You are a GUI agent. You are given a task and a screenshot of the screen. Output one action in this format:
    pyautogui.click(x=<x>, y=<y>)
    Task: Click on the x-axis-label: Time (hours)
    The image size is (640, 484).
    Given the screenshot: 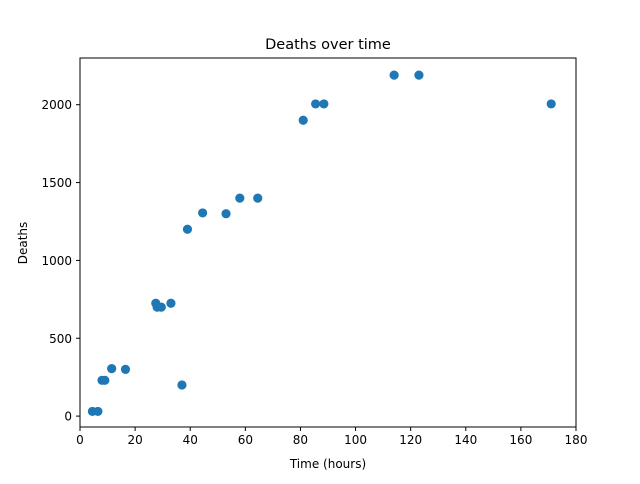 What is the action you would take?
    pyautogui.click(x=327, y=464)
    